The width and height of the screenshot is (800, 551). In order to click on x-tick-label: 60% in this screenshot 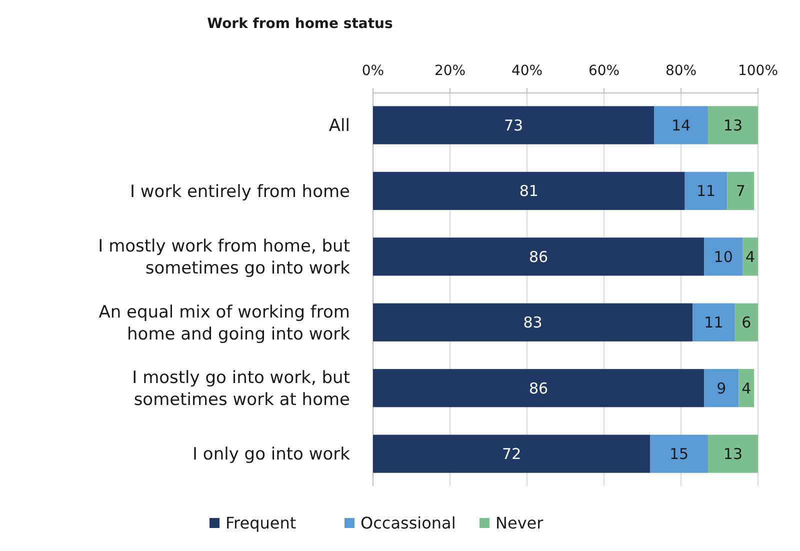, I will do `click(604, 71)`.